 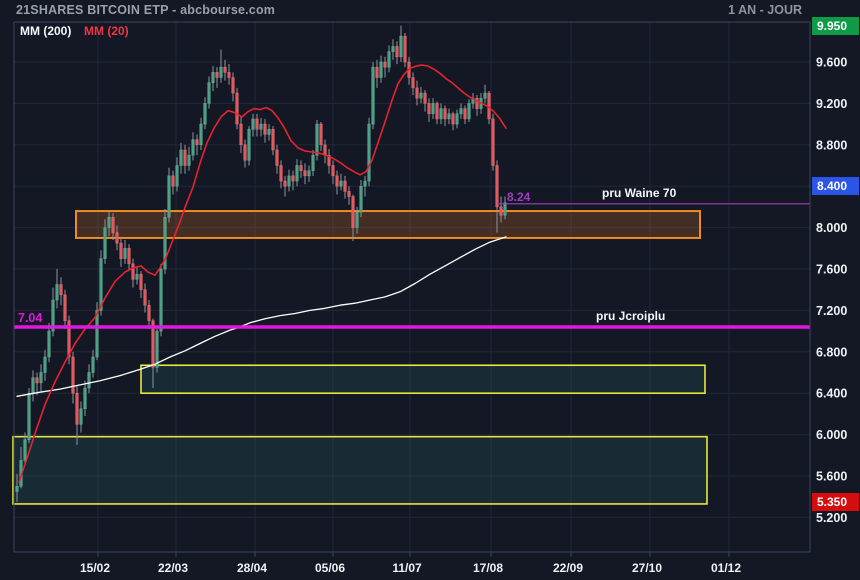 What do you see at coordinates (631, 316) in the screenshot?
I see `level-label-jcroiplu: pru Jcroiplu` at bounding box center [631, 316].